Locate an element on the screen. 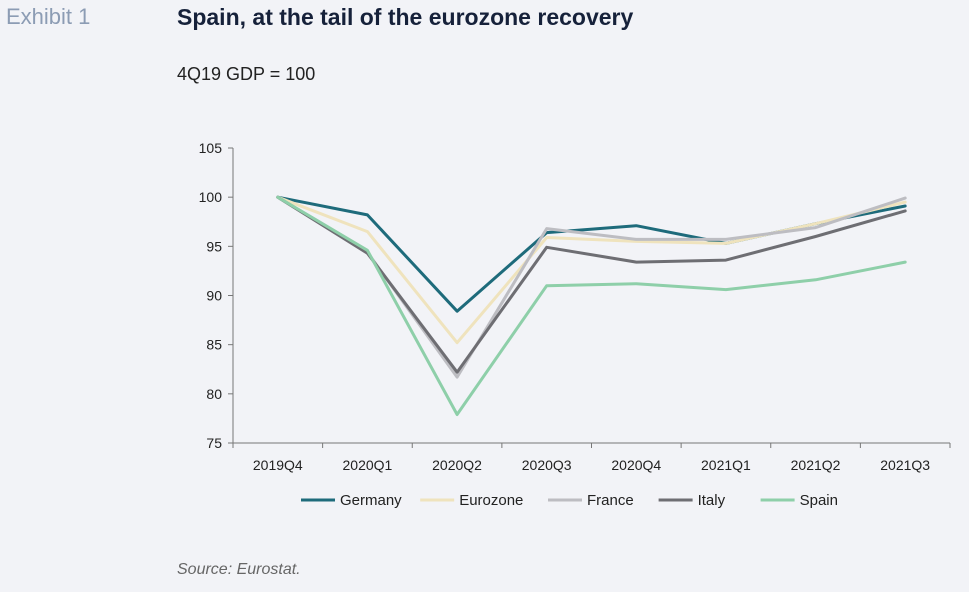 The width and height of the screenshot is (969, 592). y-tick-label: 80 is located at coordinates (214, 394).